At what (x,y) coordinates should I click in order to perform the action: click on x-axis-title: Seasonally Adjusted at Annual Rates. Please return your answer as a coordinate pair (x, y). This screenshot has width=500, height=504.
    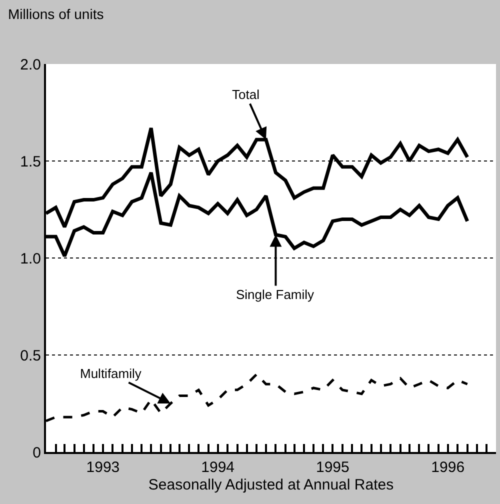
    Looking at the image, I should click on (271, 485).